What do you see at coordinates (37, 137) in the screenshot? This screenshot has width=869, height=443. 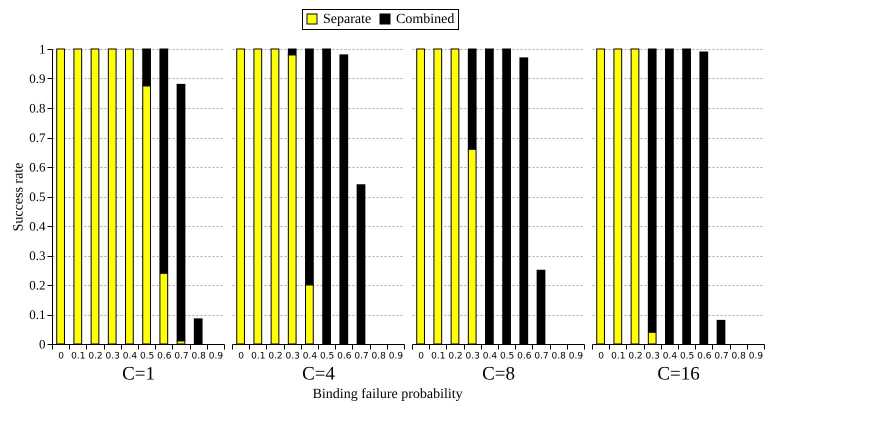 I see `y-tick-label: 0.7` at bounding box center [37, 137].